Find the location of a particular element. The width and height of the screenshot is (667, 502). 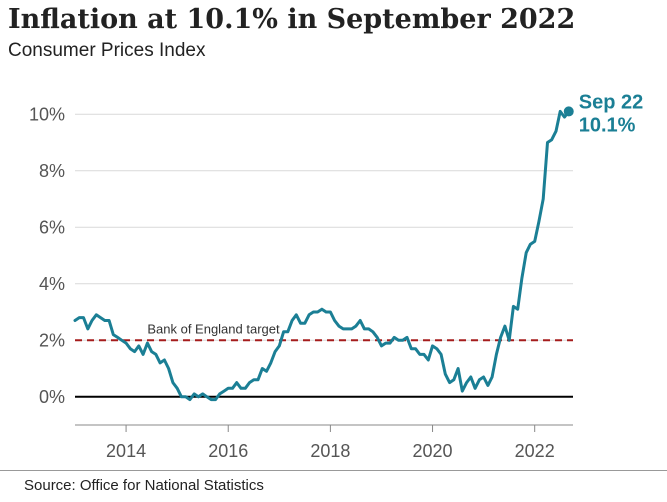

x-axis-ticks: 2014 2016 2018 2020 2022 is located at coordinates (324, 442).